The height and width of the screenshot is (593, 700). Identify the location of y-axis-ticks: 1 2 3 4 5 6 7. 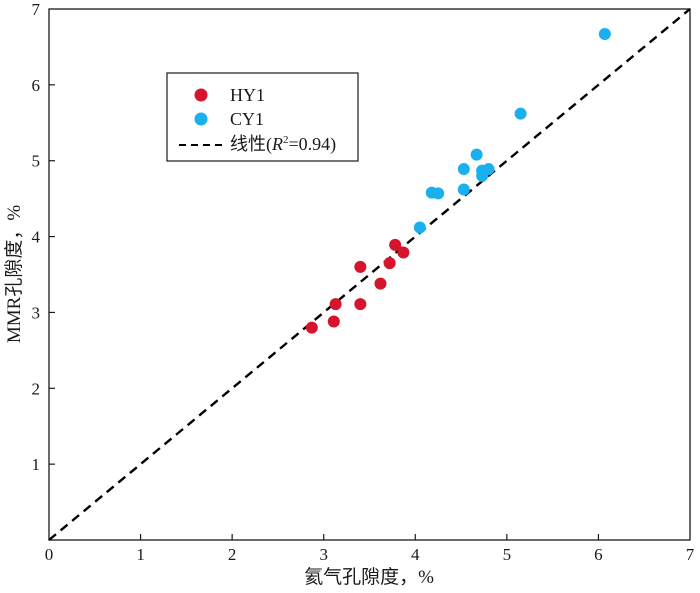
(43, 237).